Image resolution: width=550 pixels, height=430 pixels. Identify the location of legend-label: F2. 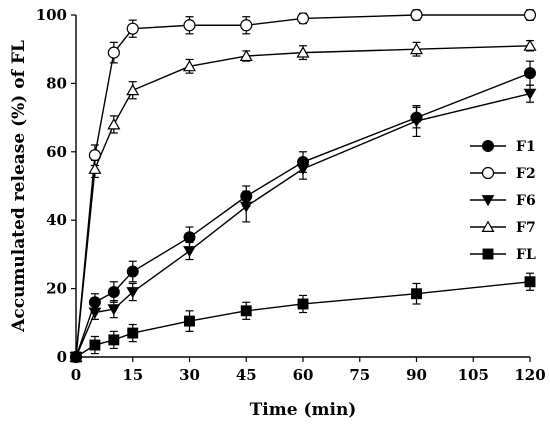
(526, 174).